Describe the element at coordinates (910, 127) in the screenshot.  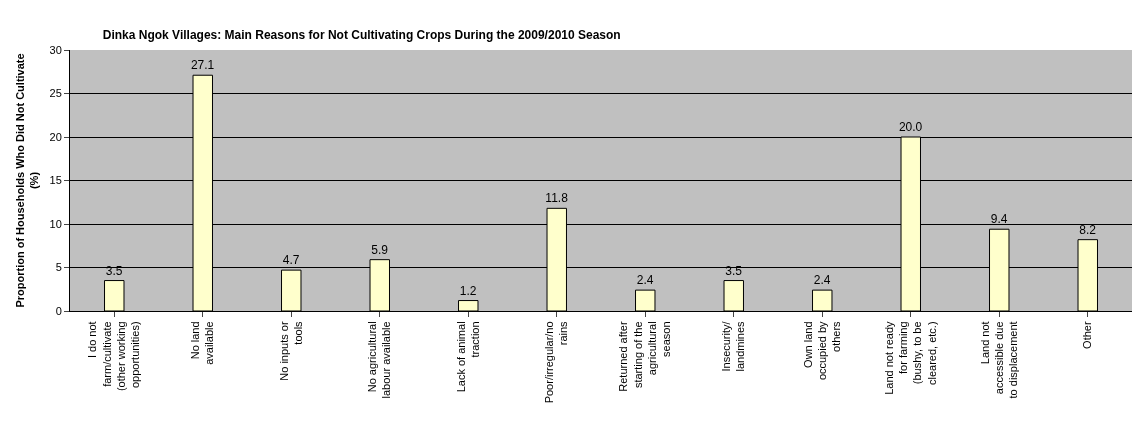
I see `data-label: 20.0` at that location.